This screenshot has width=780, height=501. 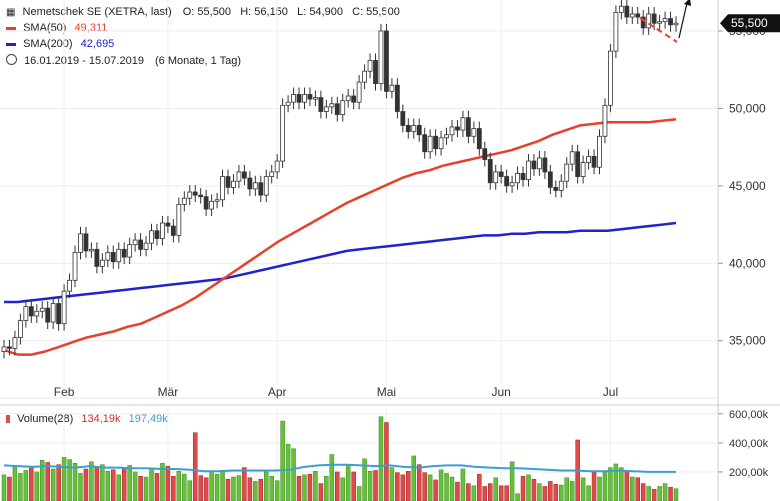 What do you see at coordinates (101, 419) in the screenshot?
I see `volume-value: 134,19k` at bounding box center [101, 419].